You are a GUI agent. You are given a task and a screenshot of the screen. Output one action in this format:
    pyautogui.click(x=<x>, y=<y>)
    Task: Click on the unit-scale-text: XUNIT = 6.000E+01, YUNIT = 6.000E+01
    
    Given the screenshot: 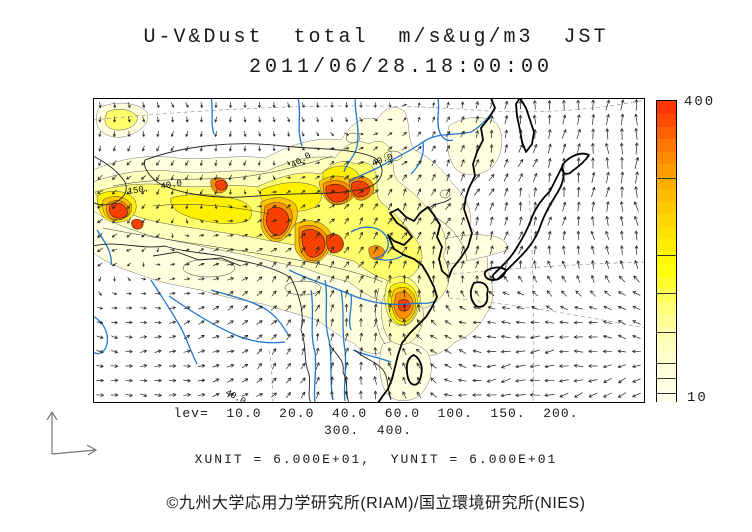 What is the action you would take?
    pyautogui.click(x=376, y=459)
    